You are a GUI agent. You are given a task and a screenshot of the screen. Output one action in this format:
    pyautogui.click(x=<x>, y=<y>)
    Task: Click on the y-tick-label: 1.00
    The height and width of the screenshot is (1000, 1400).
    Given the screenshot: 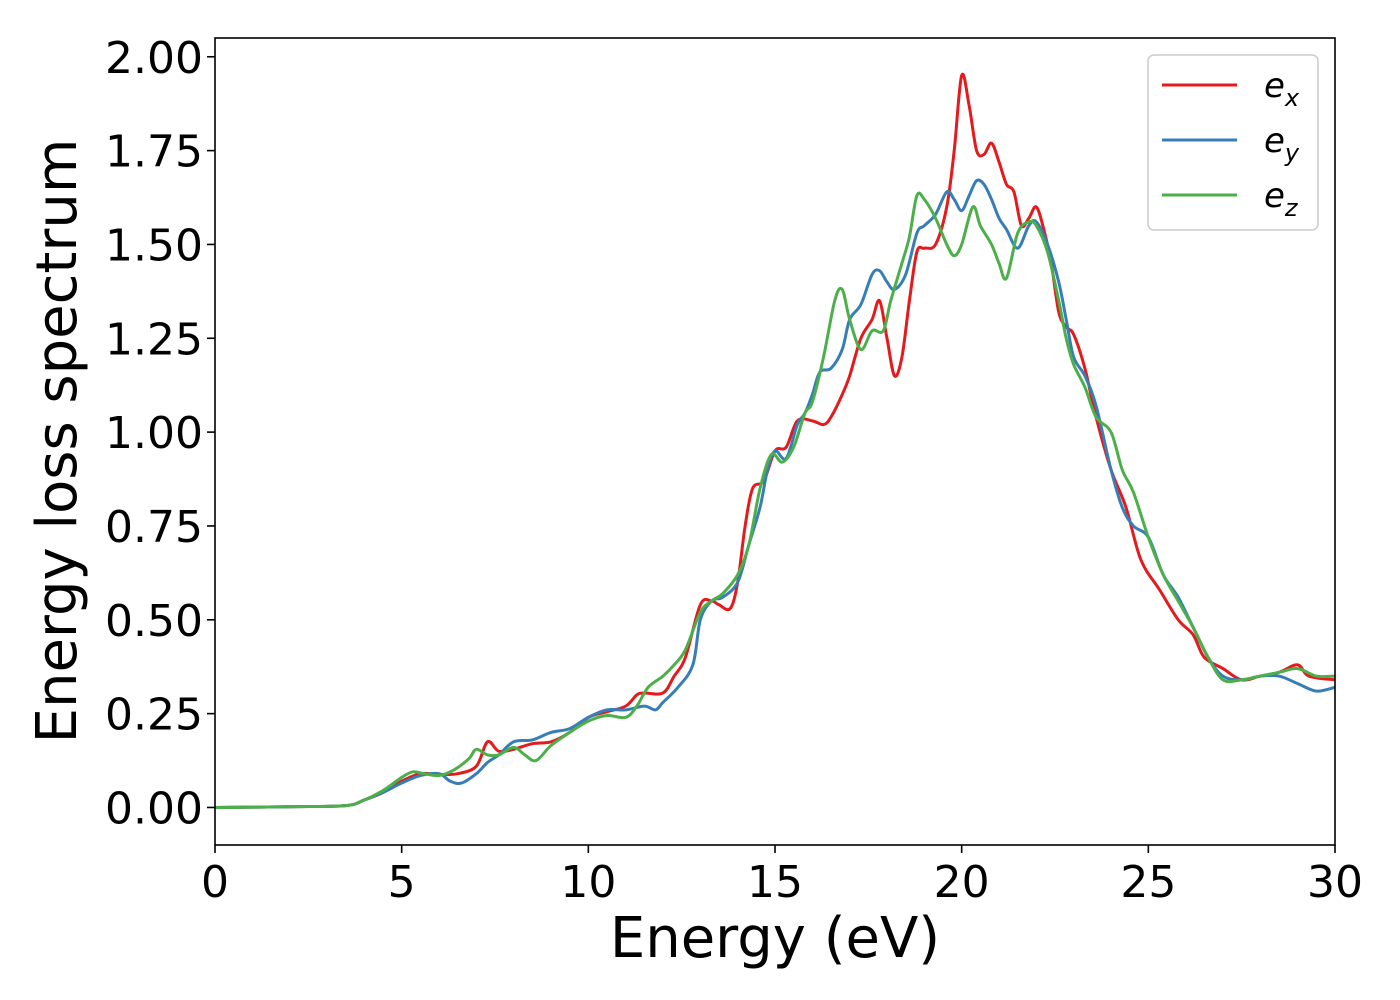 What is the action you would take?
    pyautogui.click(x=154, y=433)
    